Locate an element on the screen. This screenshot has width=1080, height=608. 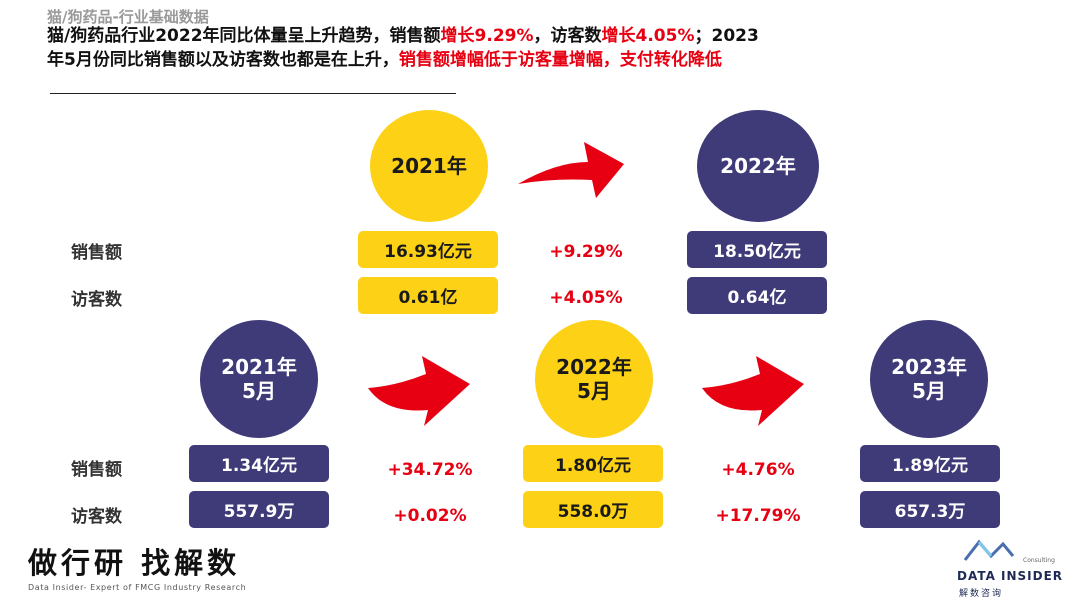
headline-highlight-sales: 增长9.29% is located at coordinates (487, 36).